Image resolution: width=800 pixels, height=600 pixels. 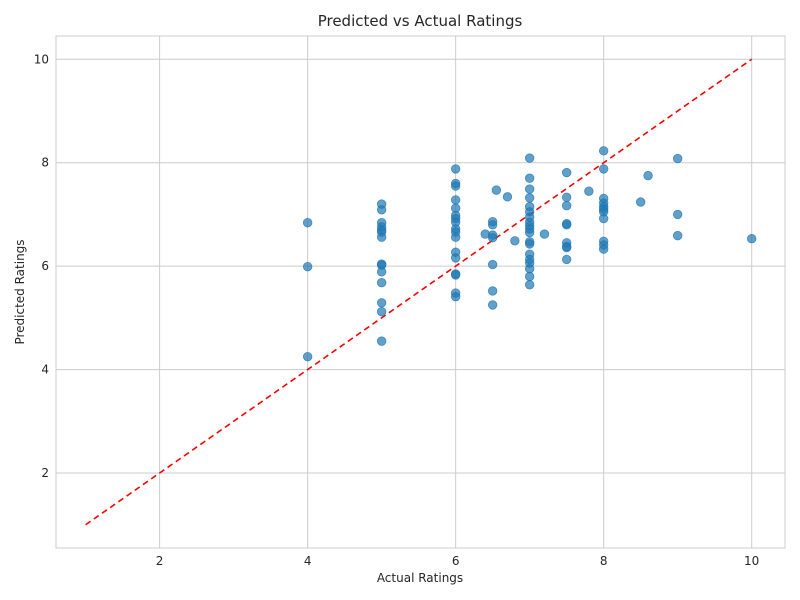 What do you see at coordinates (308, 561) in the screenshot?
I see `x-tick-label: 4` at bounding box center [308, 561].